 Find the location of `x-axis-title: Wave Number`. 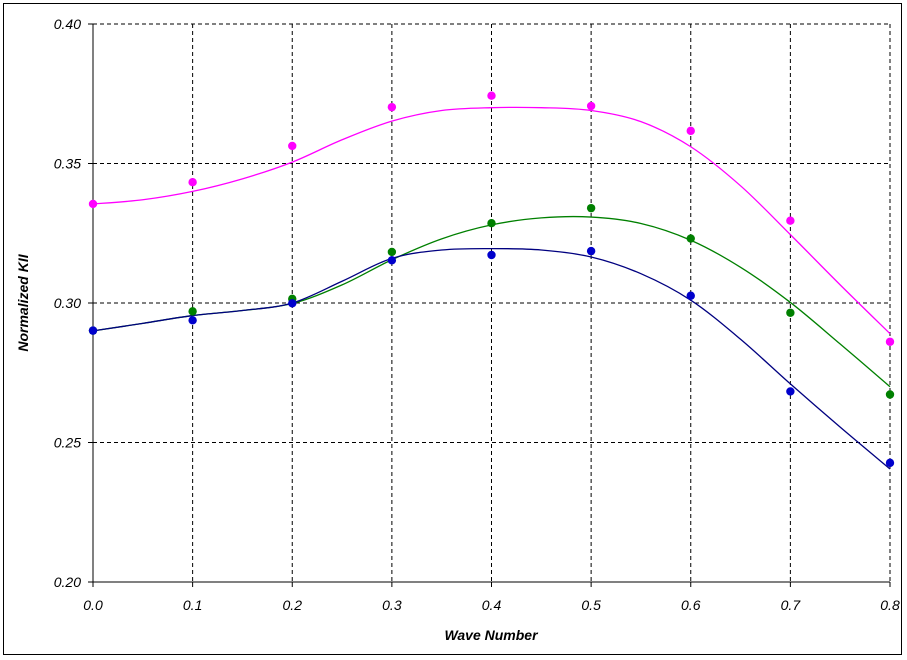

x-axis-title: Wave Number is located at coordinates (491, 635).